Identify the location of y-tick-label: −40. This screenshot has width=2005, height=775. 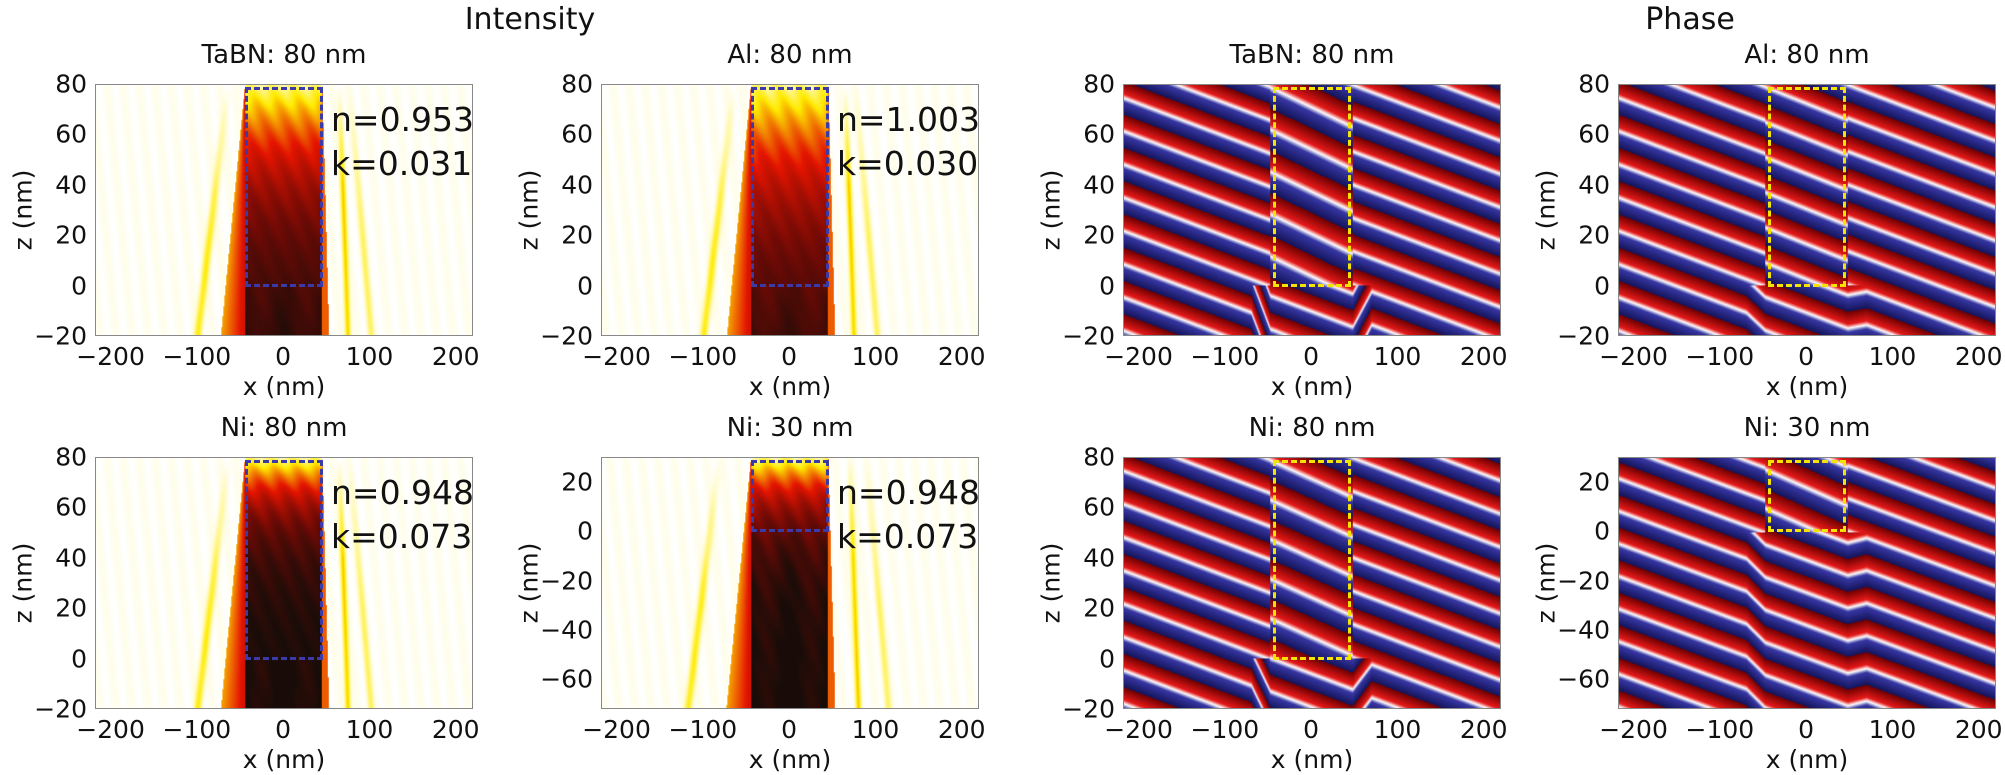
(566, 630).